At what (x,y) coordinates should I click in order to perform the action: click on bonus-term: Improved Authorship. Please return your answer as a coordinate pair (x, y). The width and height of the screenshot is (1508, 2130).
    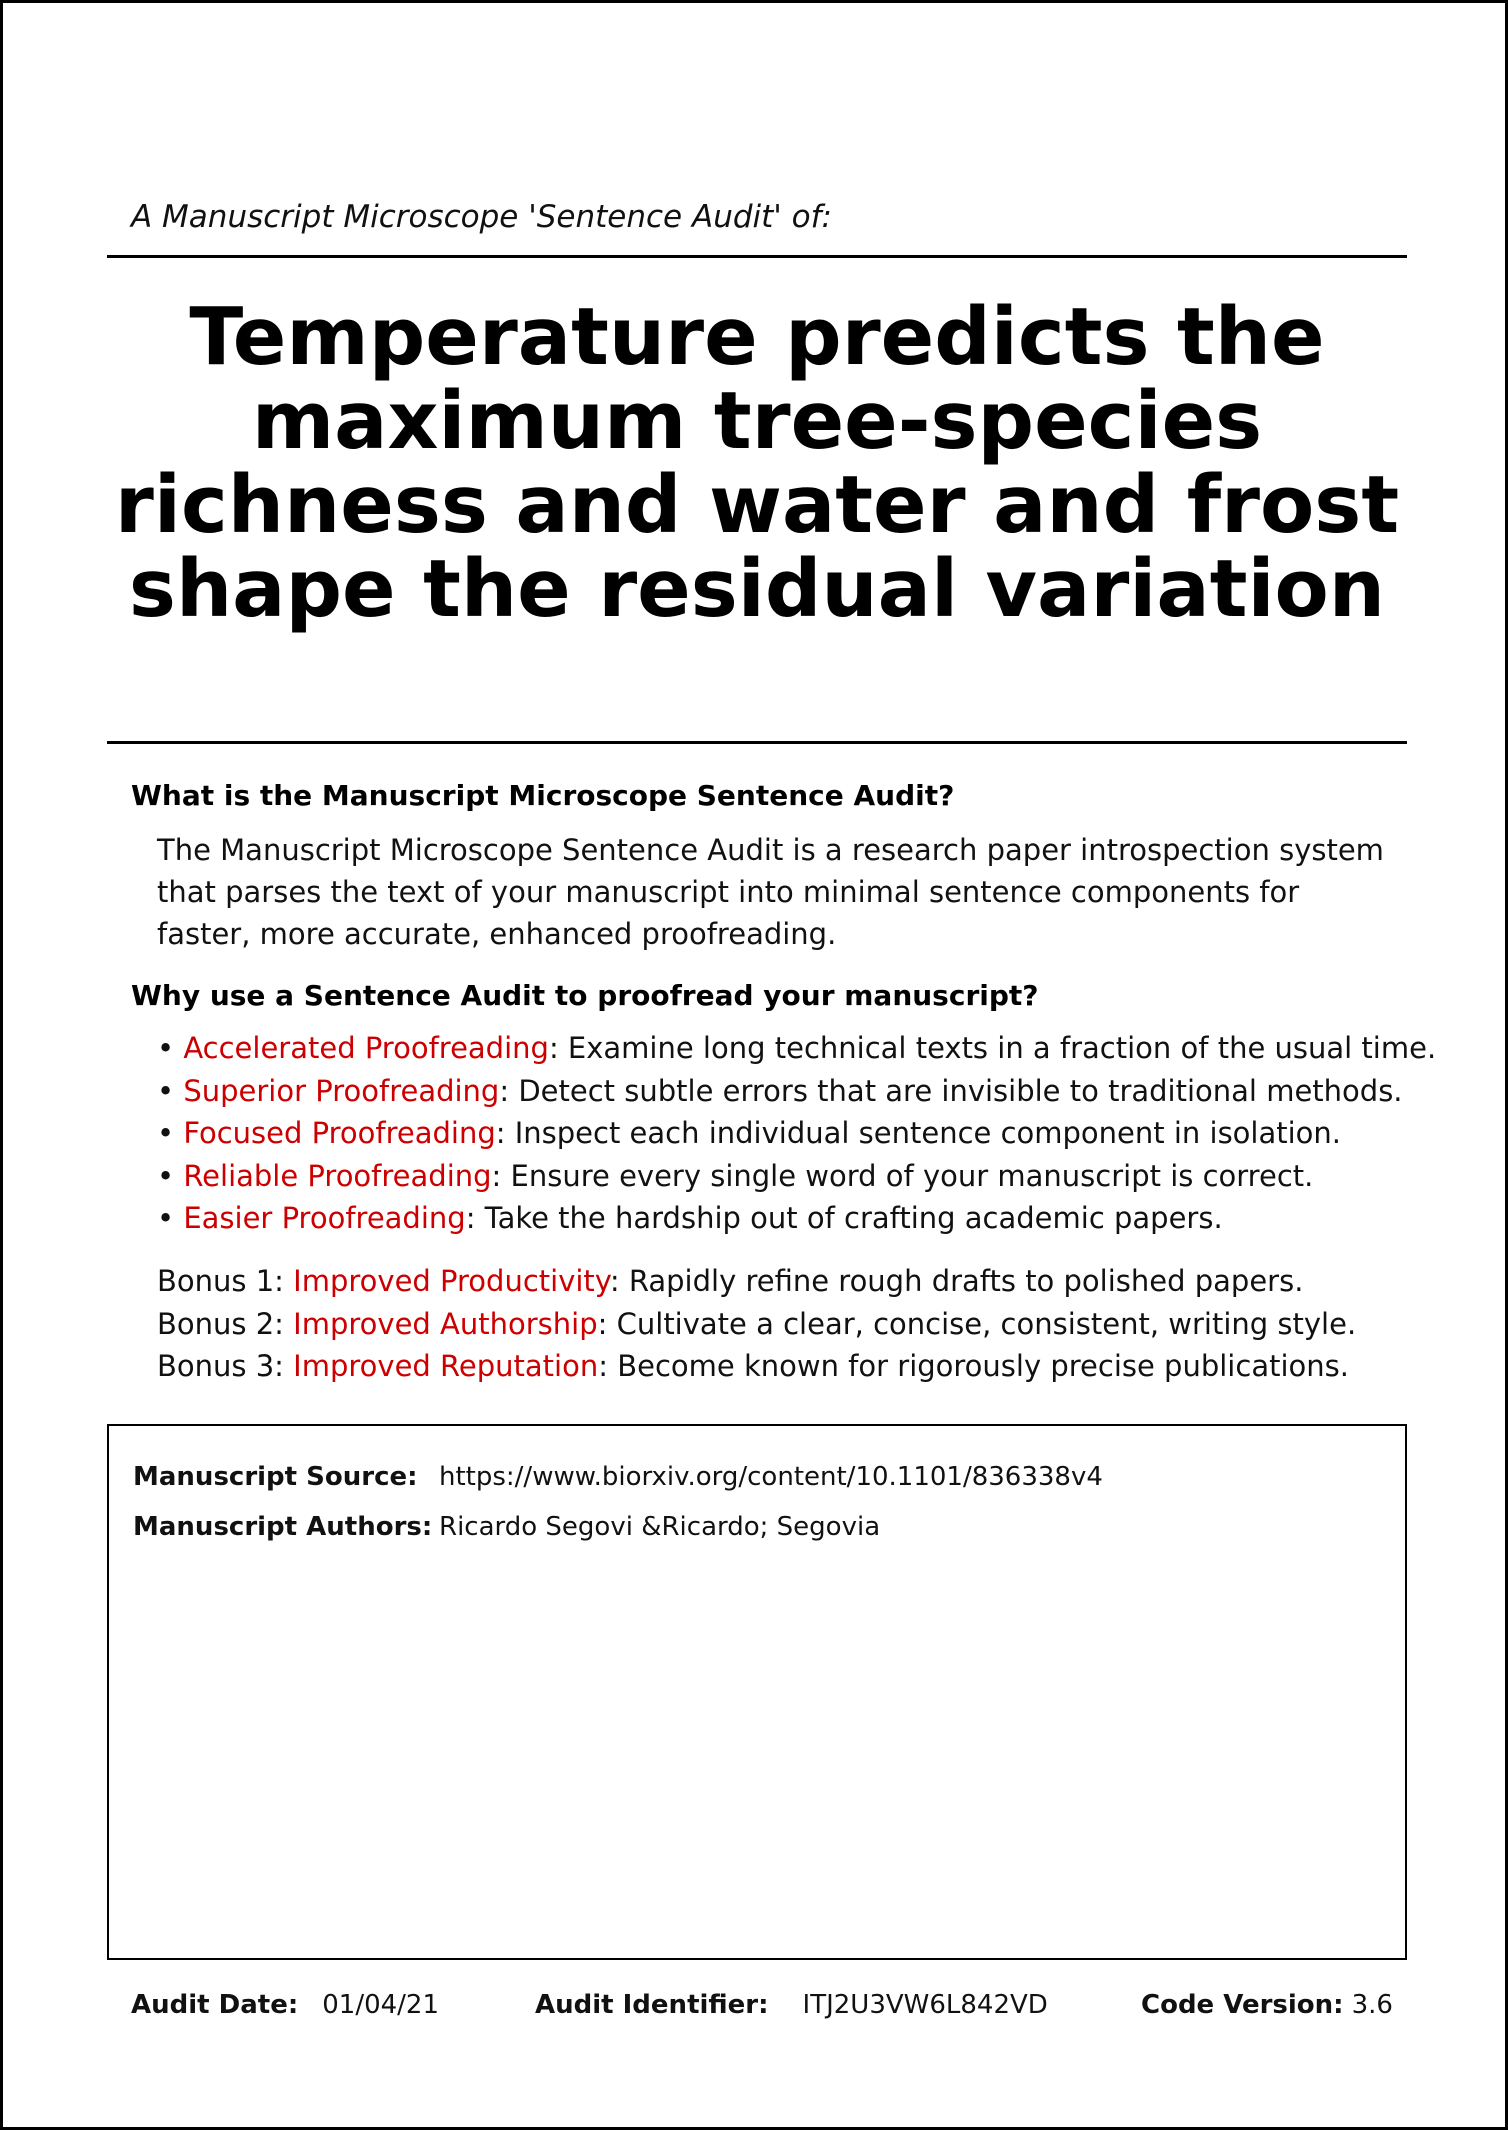
    Looking at the image, I should click on (445, 1323).